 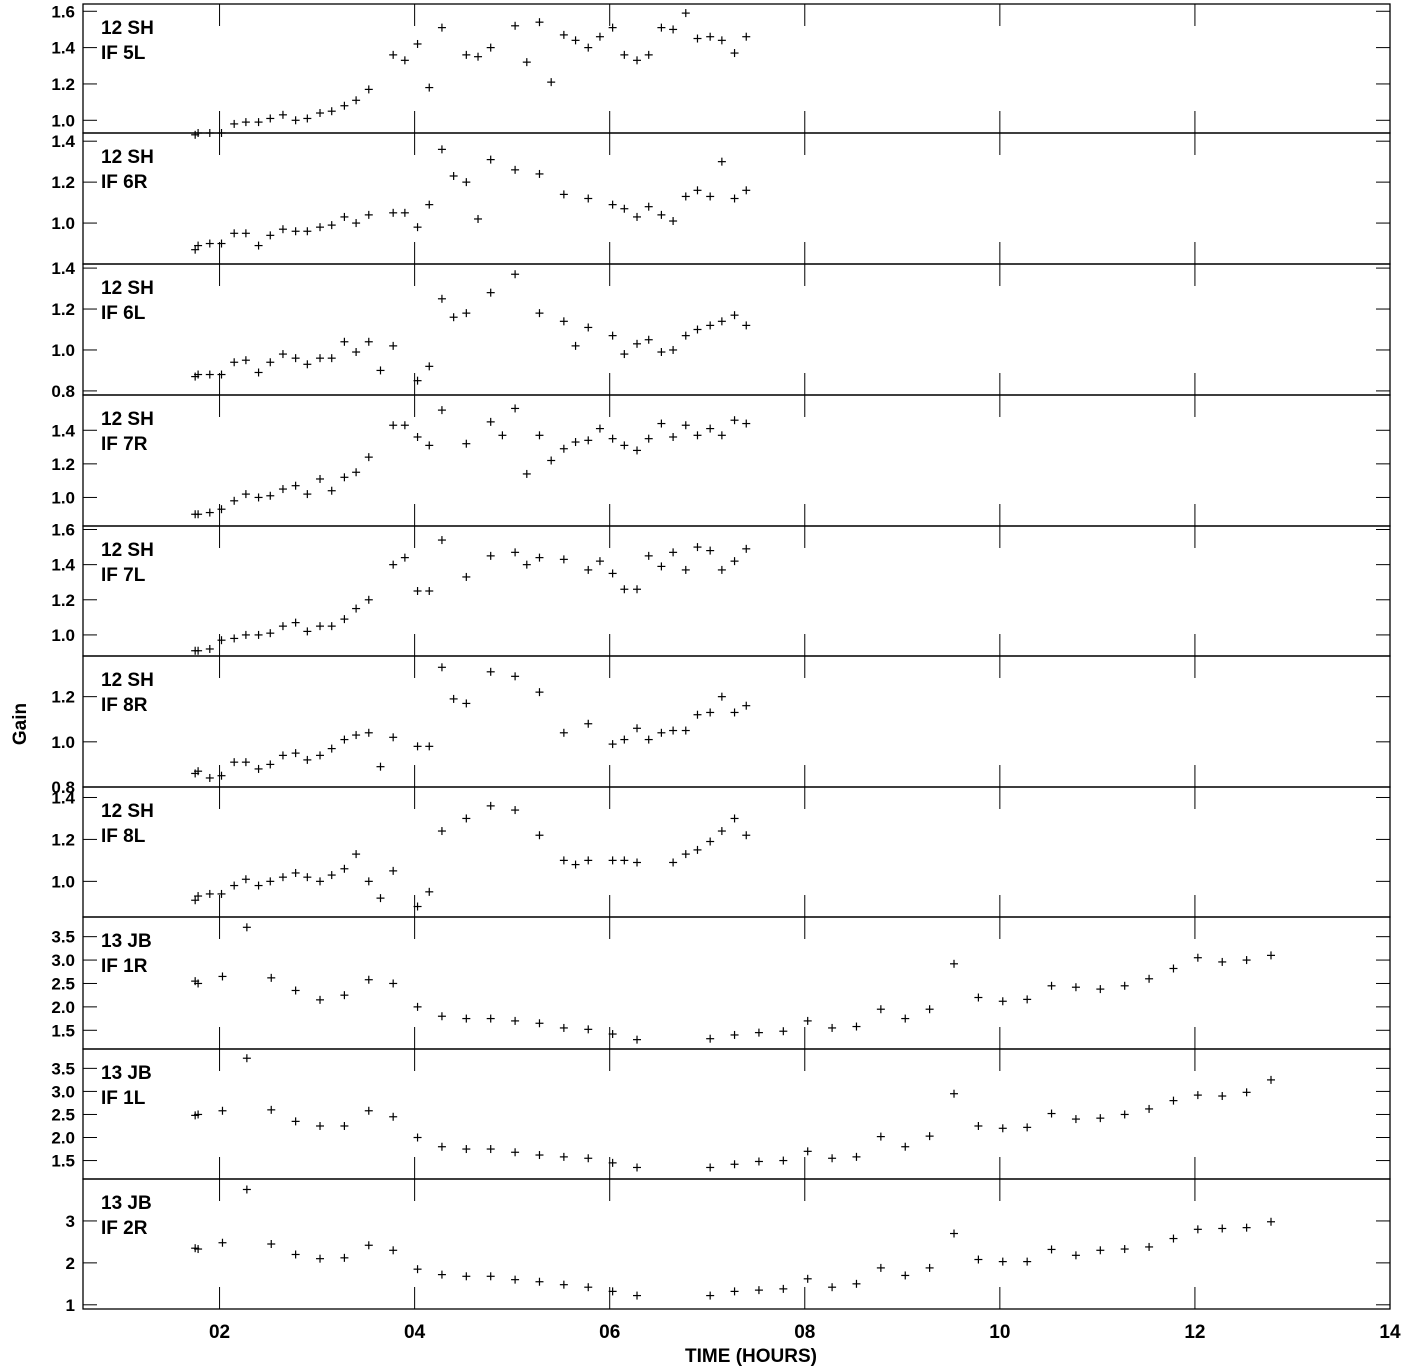 I want to click on y-tick-label: 1.0, so click(x=63, y=120).